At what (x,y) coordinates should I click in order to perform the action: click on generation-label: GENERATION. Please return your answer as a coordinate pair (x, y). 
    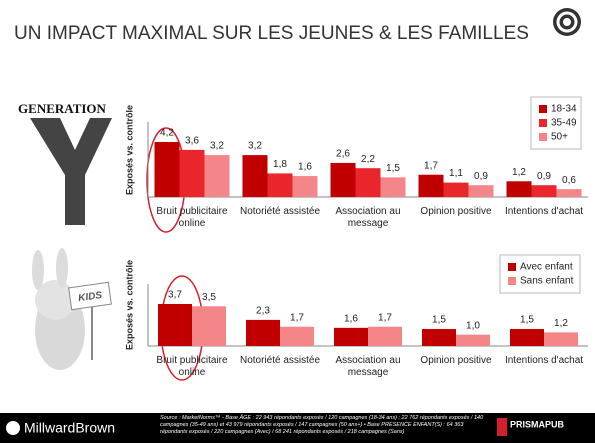
    Looking at the image, I should click on (62, 108).